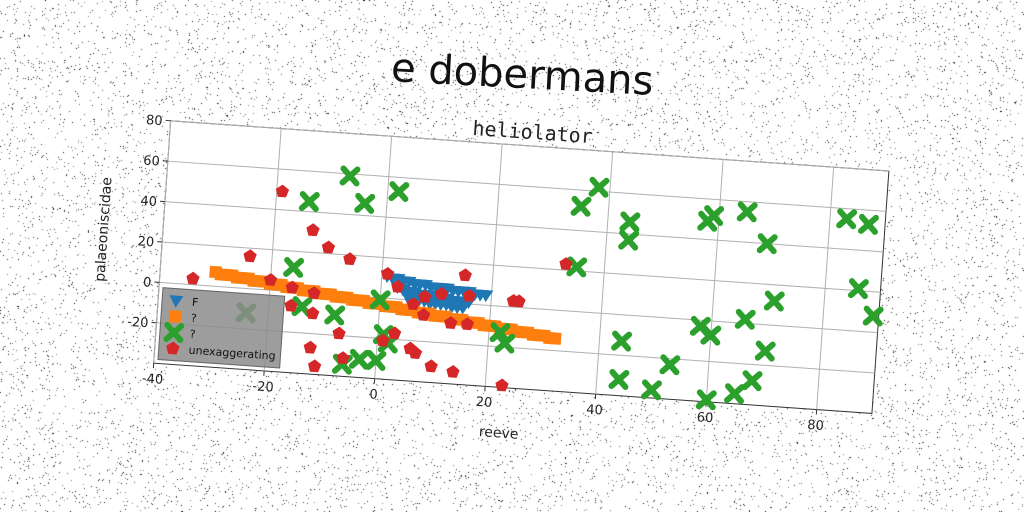  Describe the element at coordinates (484, 403) in the screenshot. I see `x-tick-label: 20` at that location.